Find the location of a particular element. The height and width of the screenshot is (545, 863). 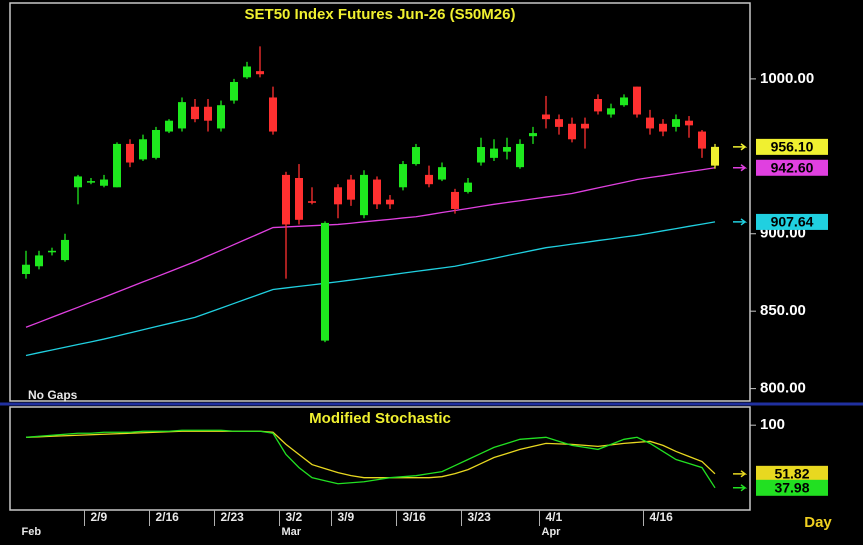

y-tick-label: 800.00 is located at coordinates (783, 388).